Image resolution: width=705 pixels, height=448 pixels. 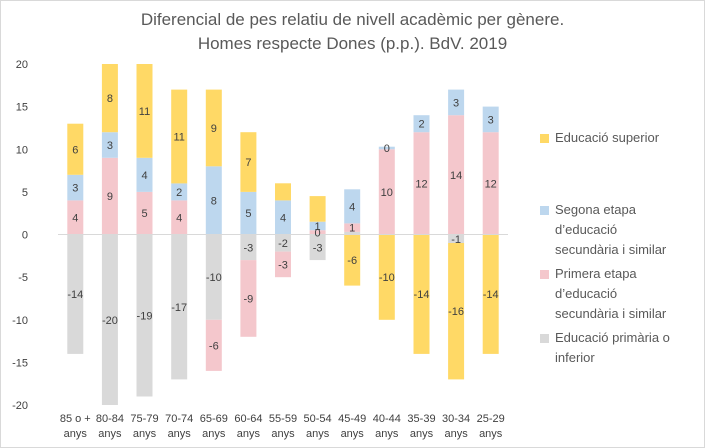 I want to click on legend-label-line: inferior, so click(x=575, y=357).